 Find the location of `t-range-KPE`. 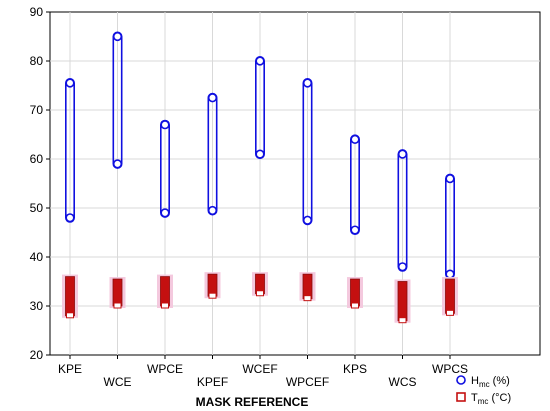

t-range-KPE is located at coordinates (70, 296).